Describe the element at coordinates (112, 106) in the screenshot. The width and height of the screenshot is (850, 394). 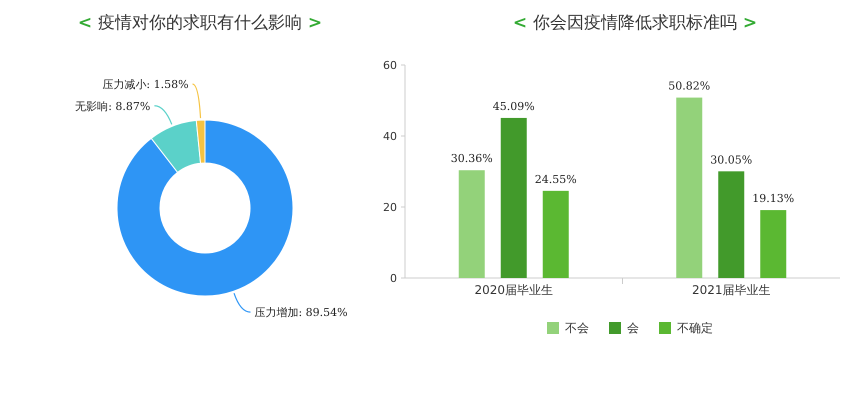
I see `slice-label: 无影响: 8.87%` at that location.